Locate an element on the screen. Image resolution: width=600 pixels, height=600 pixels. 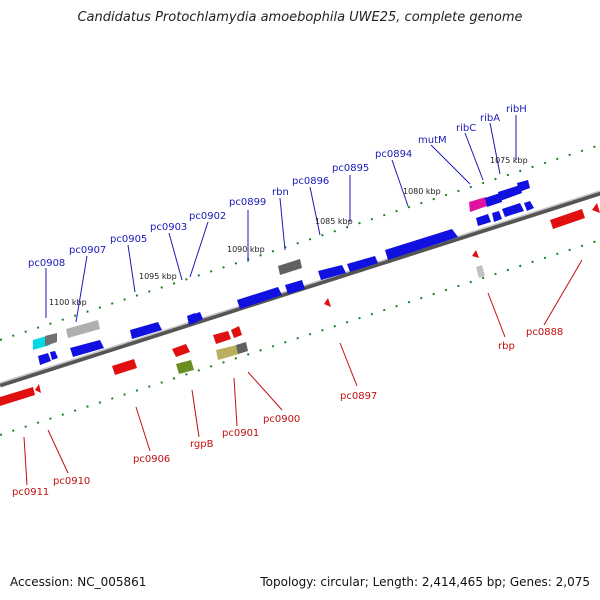
gene-label-pc0907: pc0907 is located at coordinates (87, 250).